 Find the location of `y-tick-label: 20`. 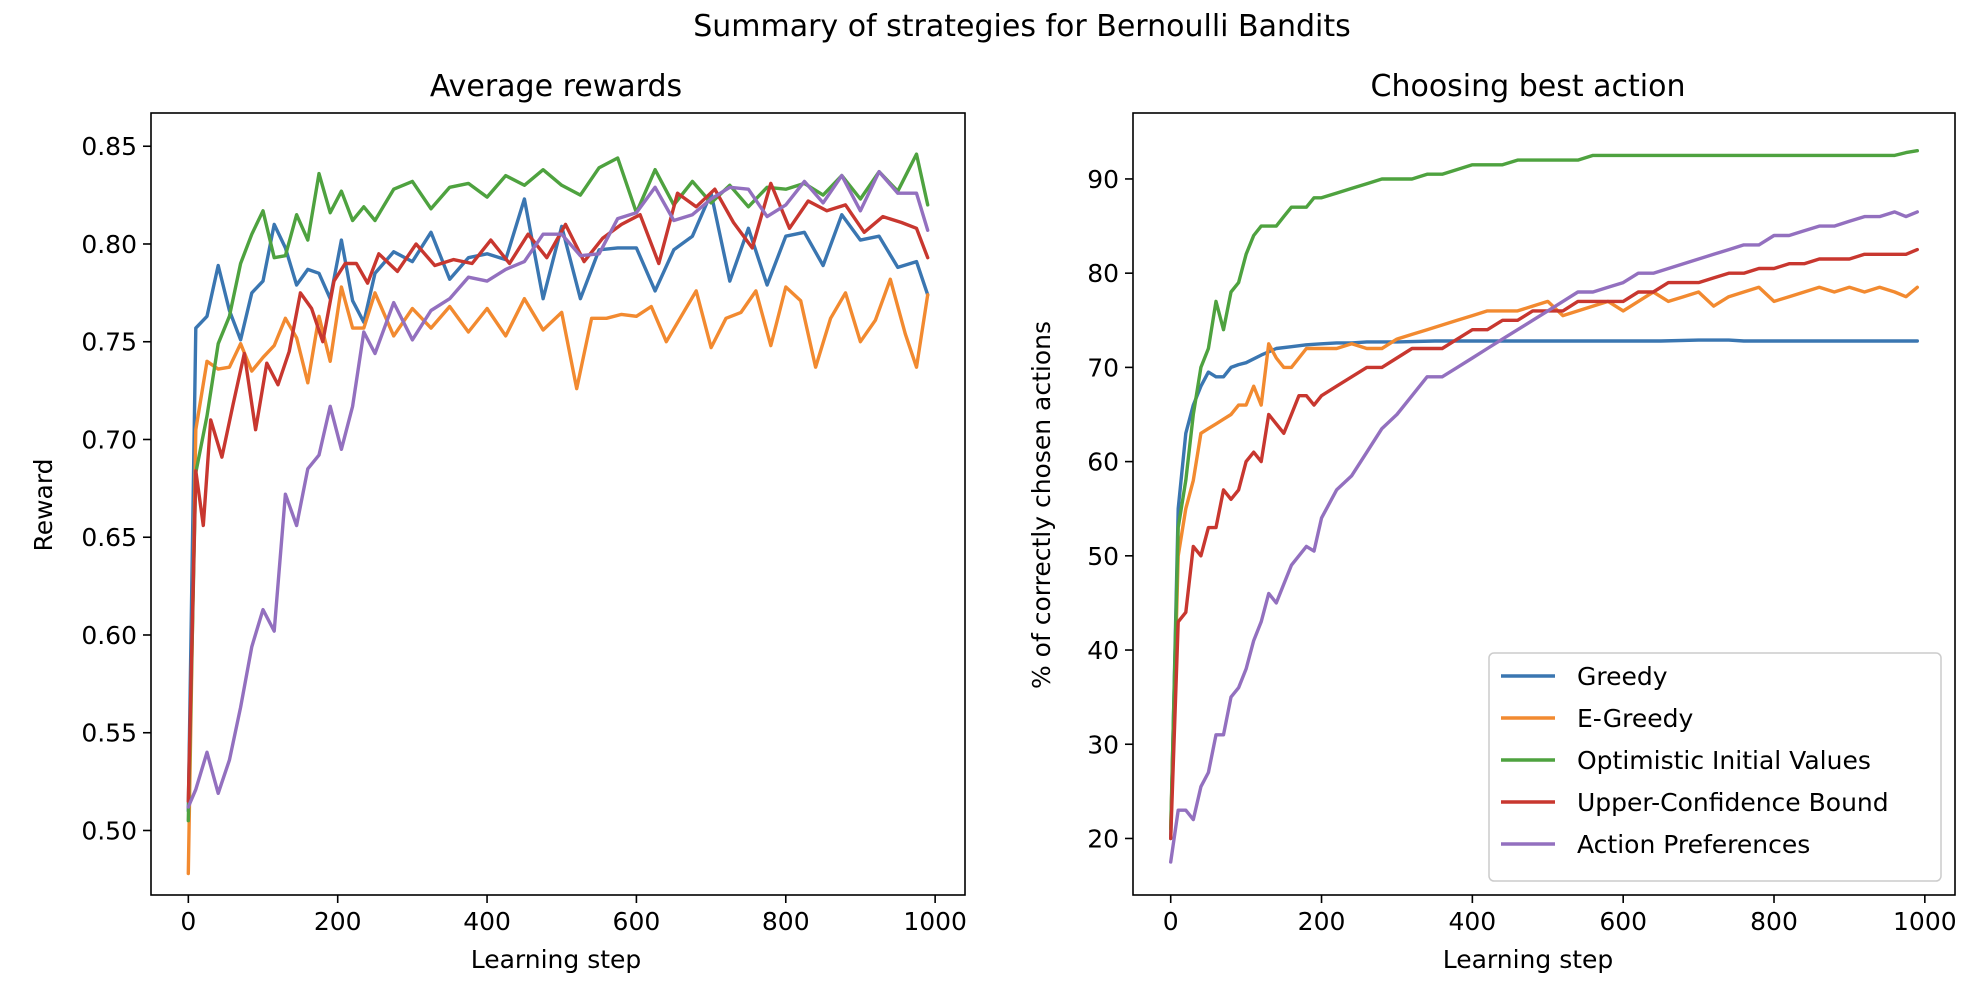

y-tick-label: 20 is located at coordinates (1103, 838).